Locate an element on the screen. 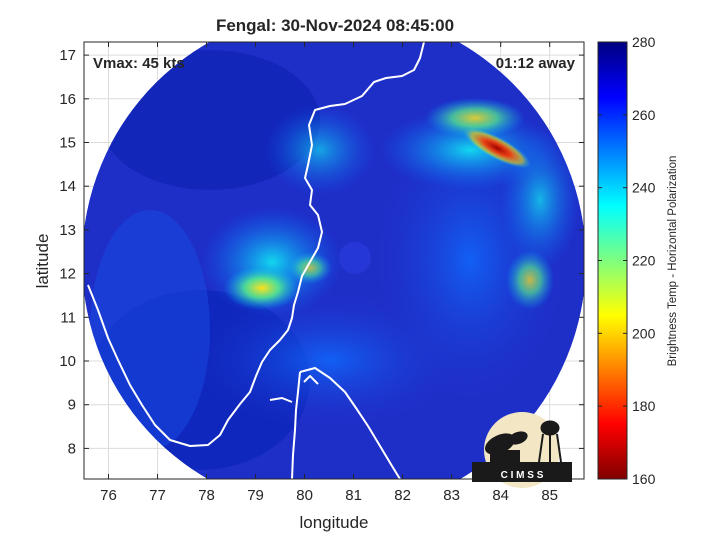 The height and width of the screenshot is (540, 720). east-cells is located at coordinates (530, 280).